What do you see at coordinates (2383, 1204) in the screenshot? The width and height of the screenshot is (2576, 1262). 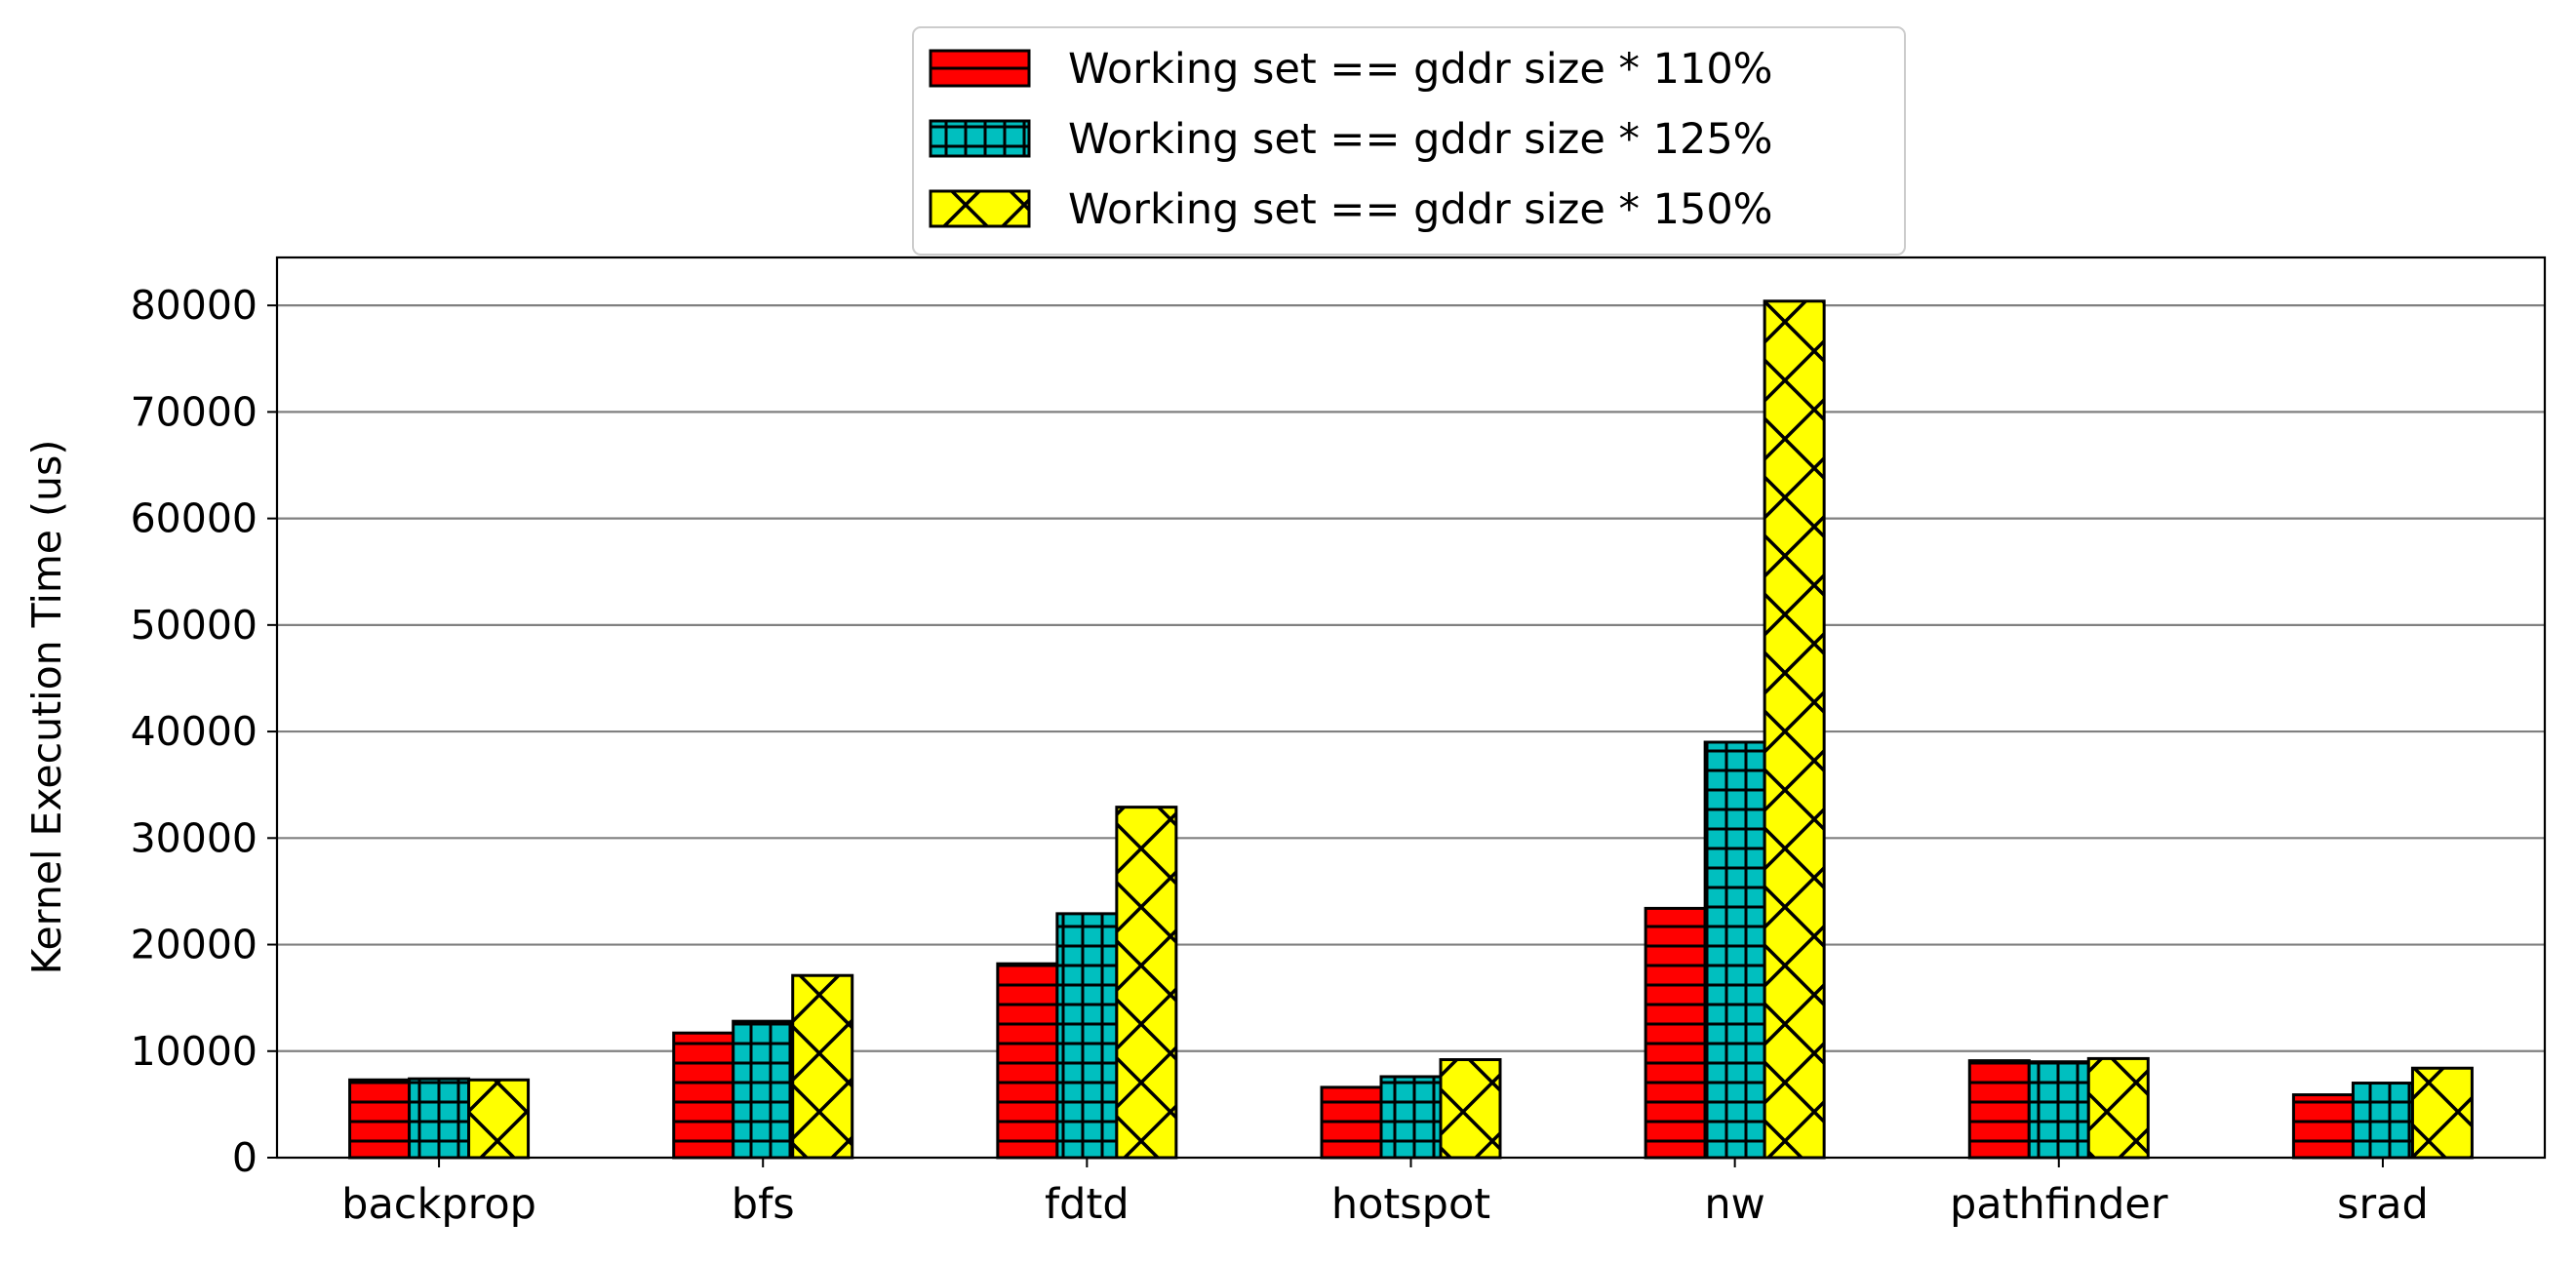 I see `x-tick-label: srad` at bounding box center [2383, 1204].